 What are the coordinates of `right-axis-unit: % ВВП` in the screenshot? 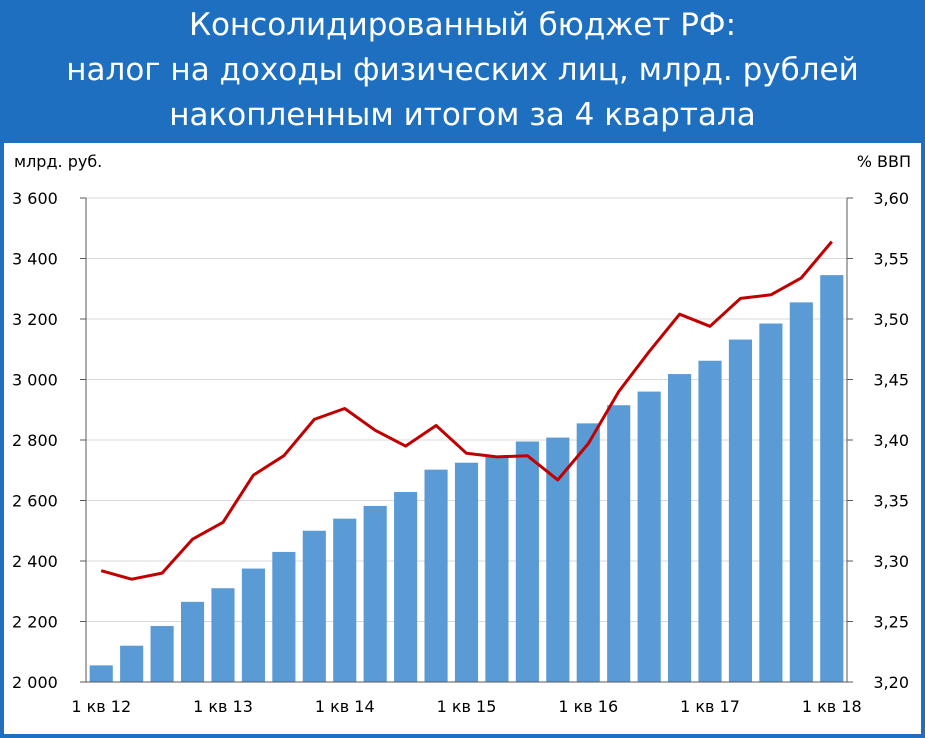 It's located at (884, 161).